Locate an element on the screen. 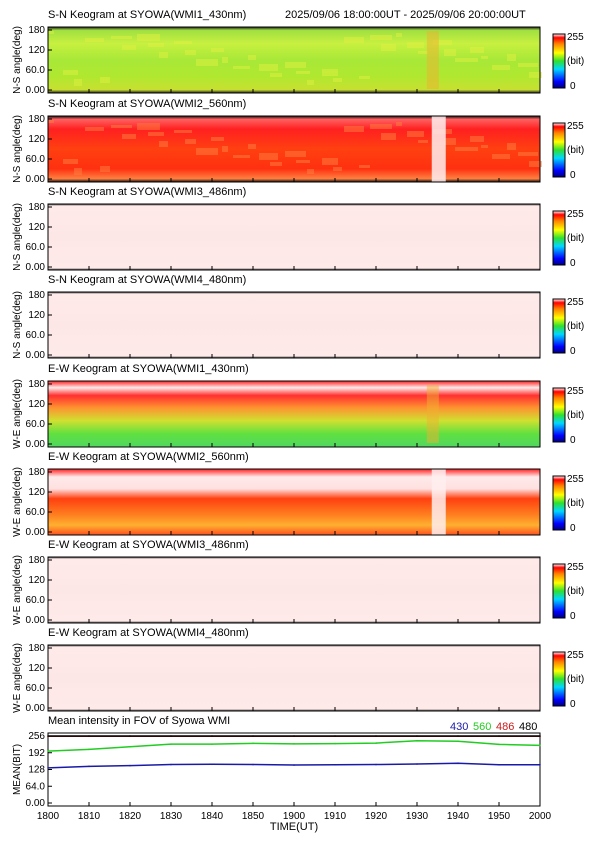 This screenshot has height=842, width=595. y-tick-label: 256 is located at coordinates (36, 736).